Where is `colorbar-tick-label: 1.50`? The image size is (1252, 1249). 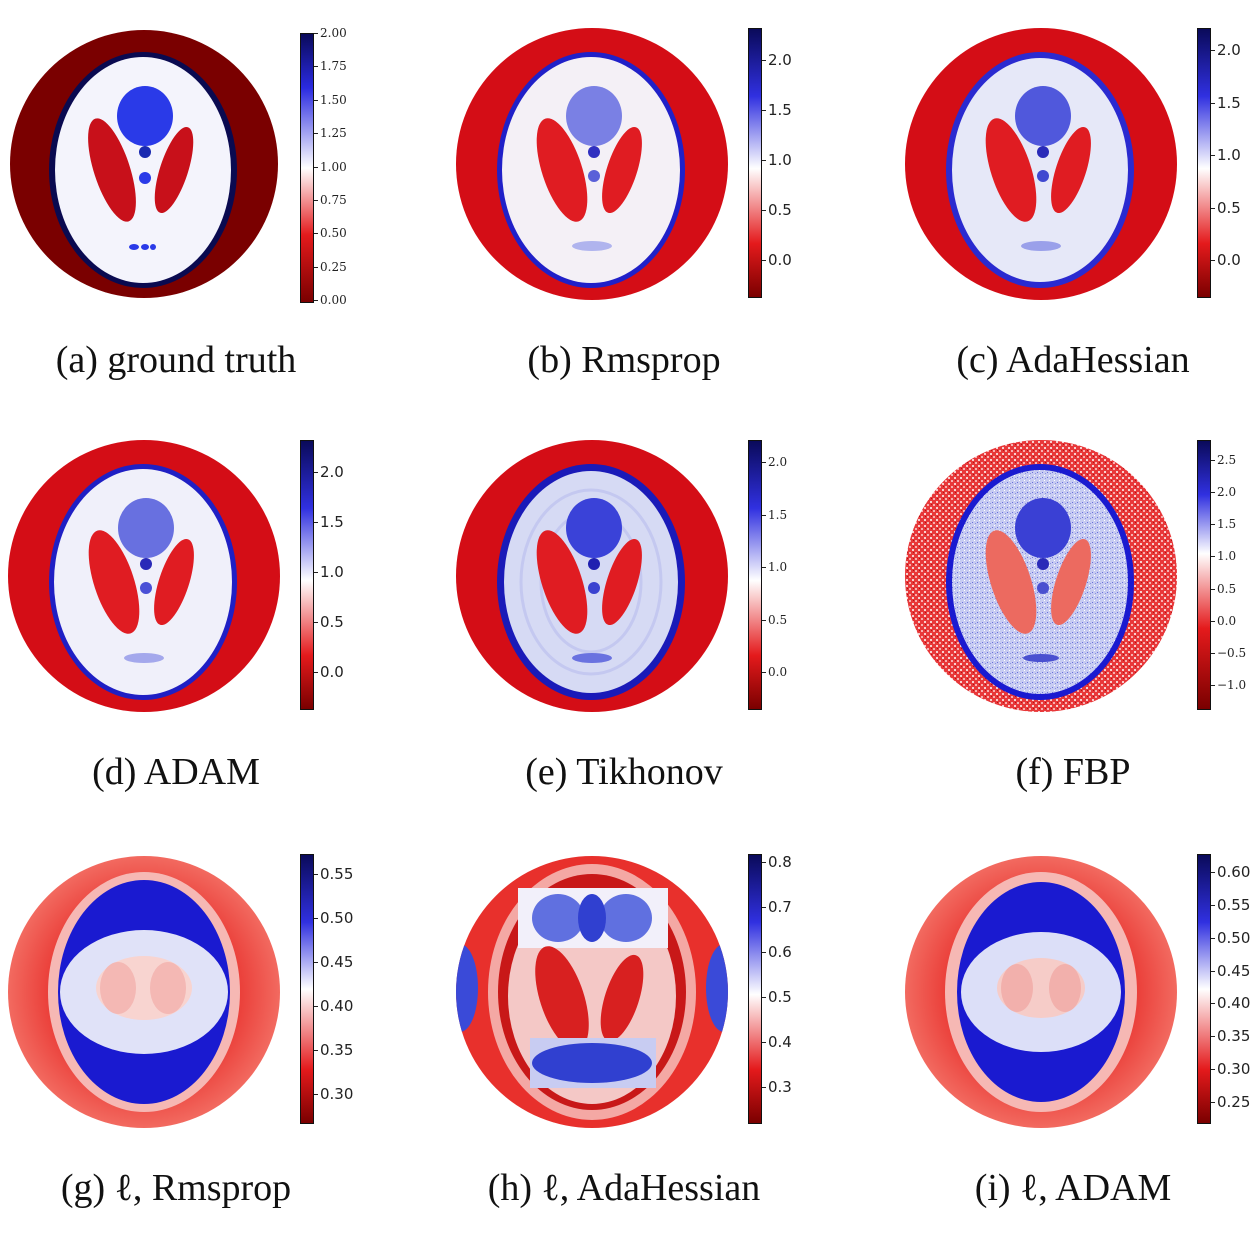 colorbar-tick-label: 1.50 is located at coordinates (330, 100).